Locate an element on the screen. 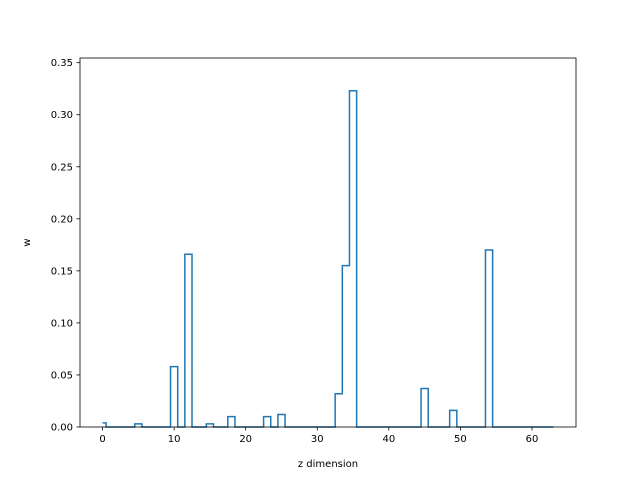 The width and height of the screenshot is (640, 480). y-tick-label: 0.30 is located at coordinates (62, 115).